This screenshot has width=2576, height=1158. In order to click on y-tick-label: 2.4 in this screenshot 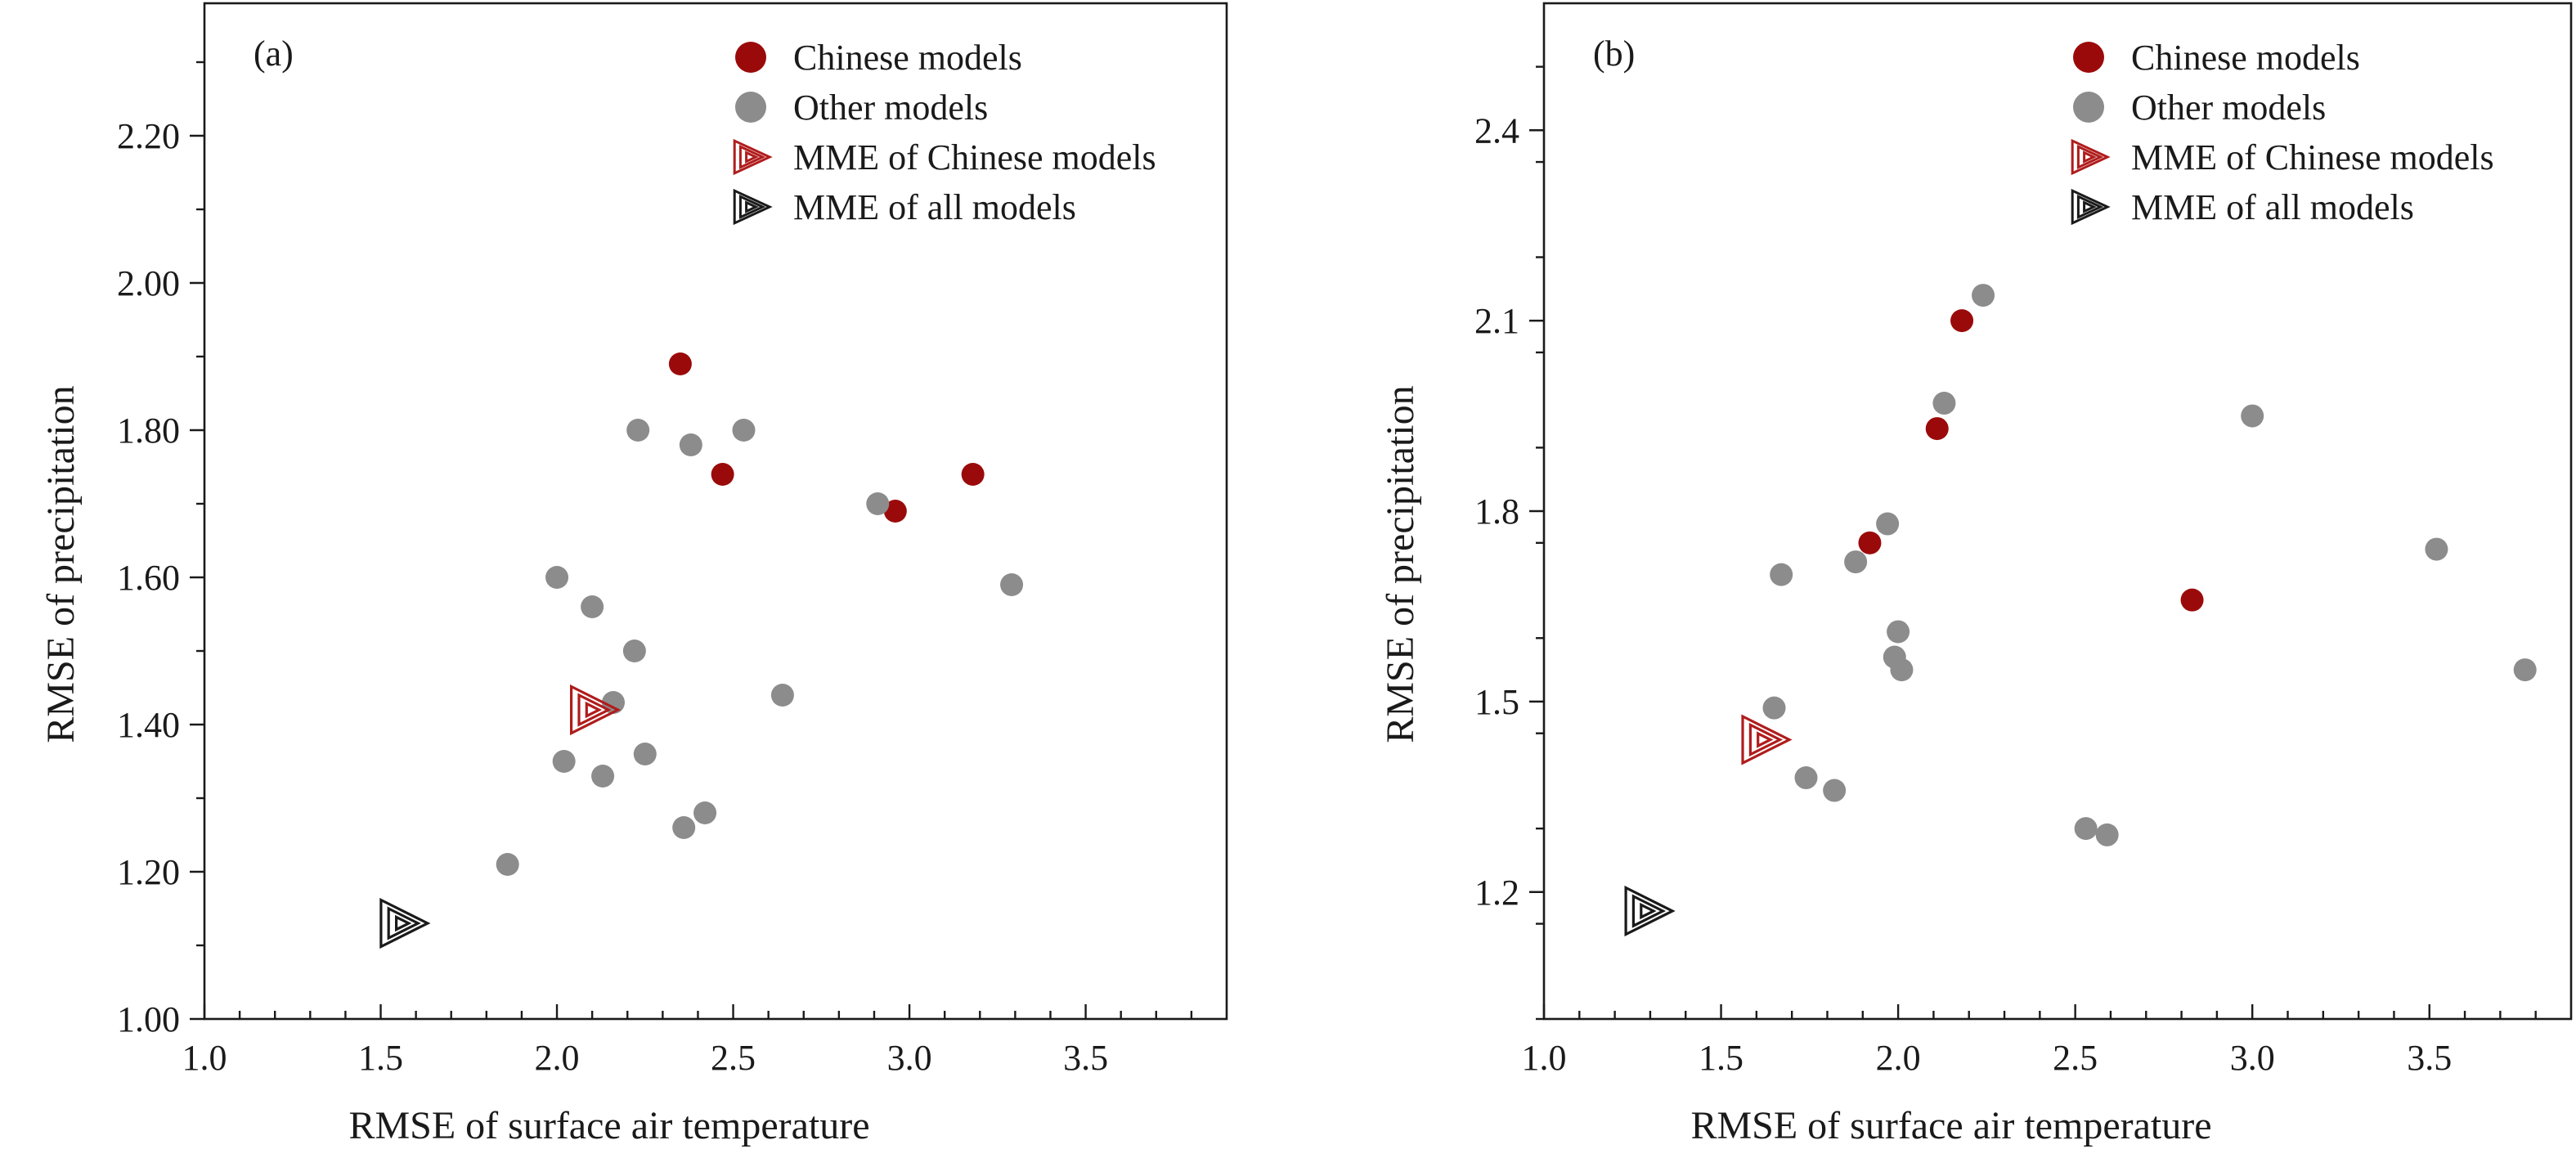, I will do `click(1496, 130)`.